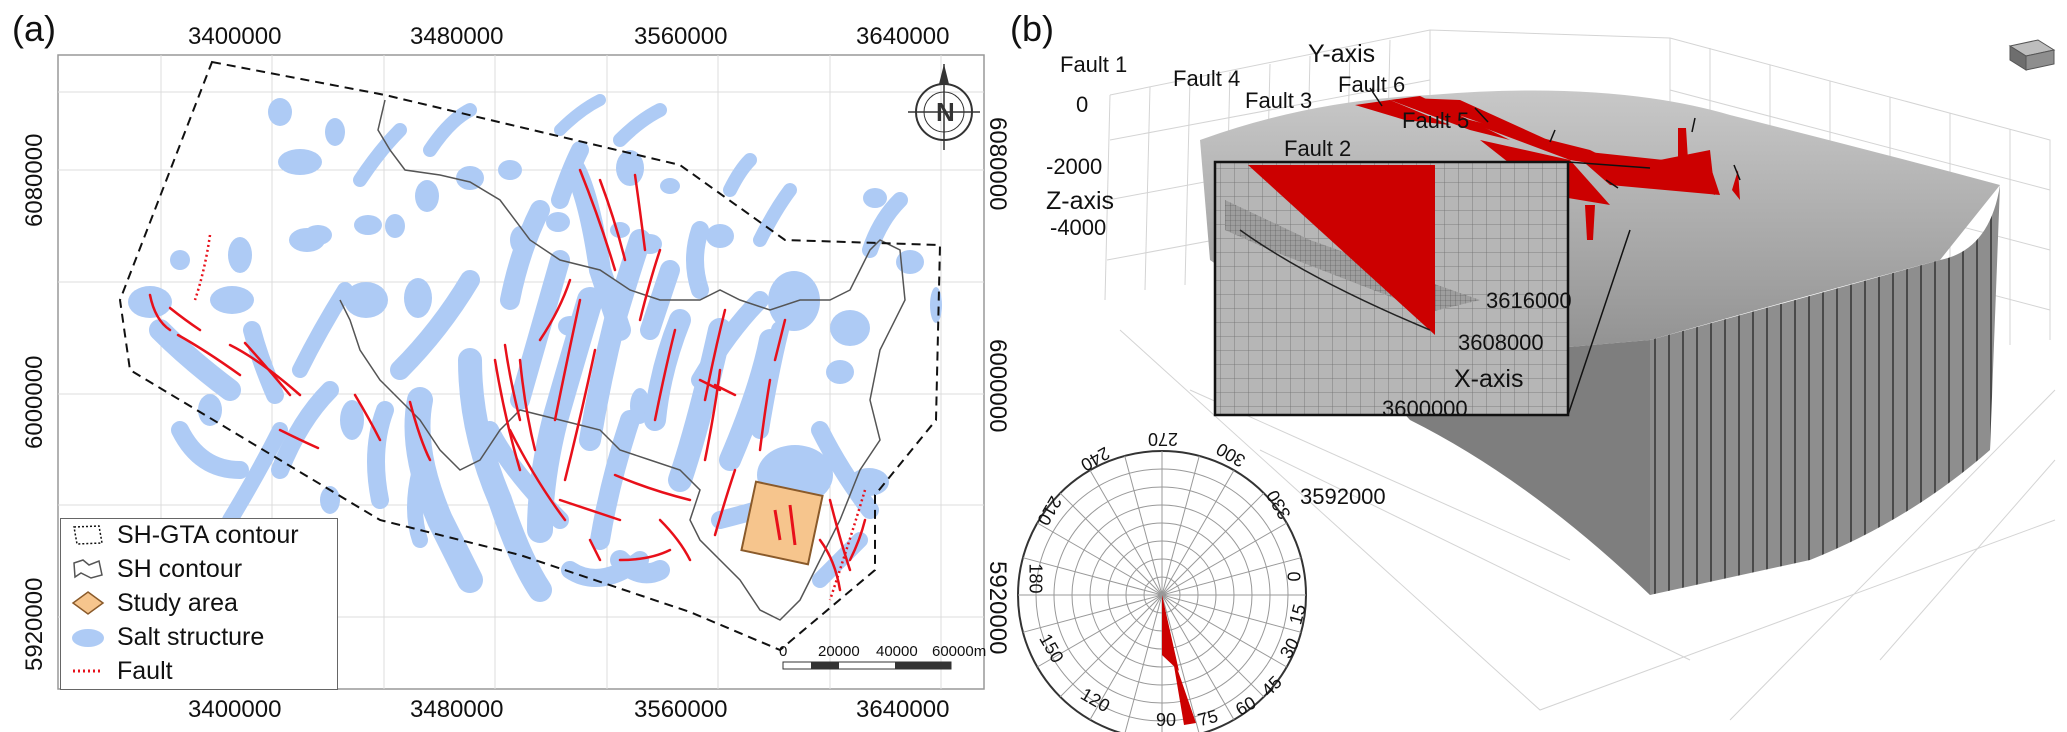 Image resolution: width=2067 pixels, height=732 pixels. What do you see at coordinates (1489, 379) in the screenshot?
I see `x-axis-label: X-axis` at bounding box center [1489, 379].